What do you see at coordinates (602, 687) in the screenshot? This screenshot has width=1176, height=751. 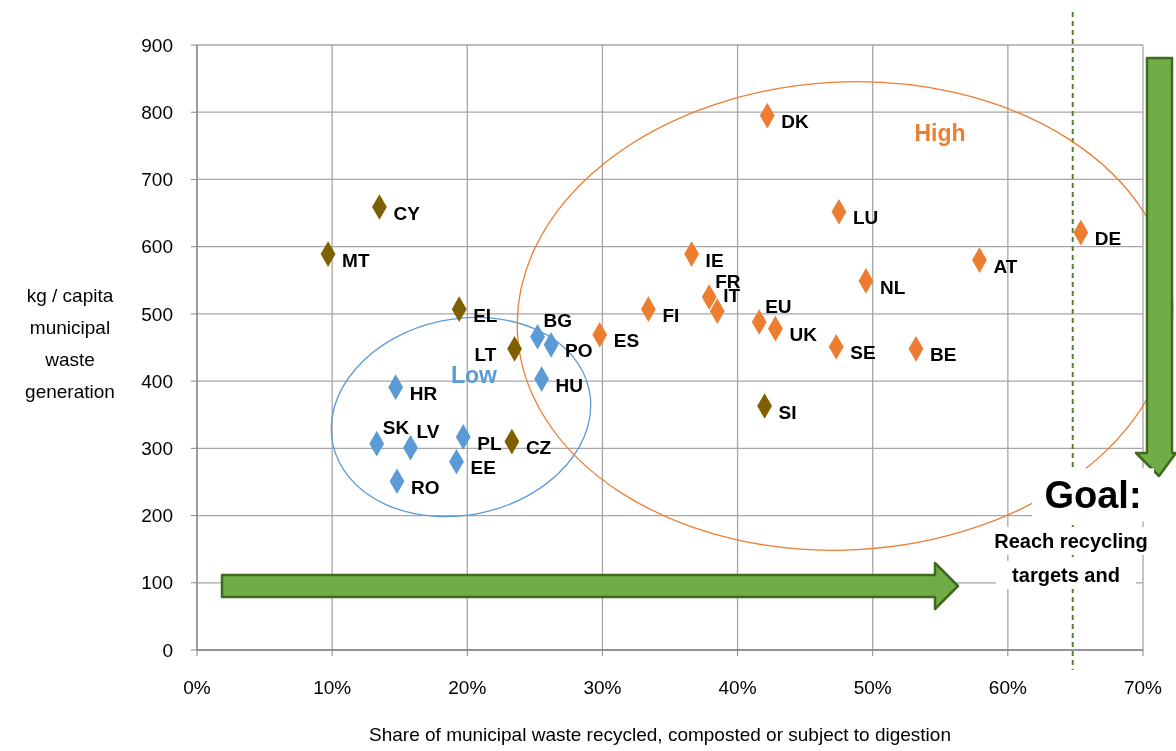 I see `x-tick-label: 30%` at bounding box center [602, 687].